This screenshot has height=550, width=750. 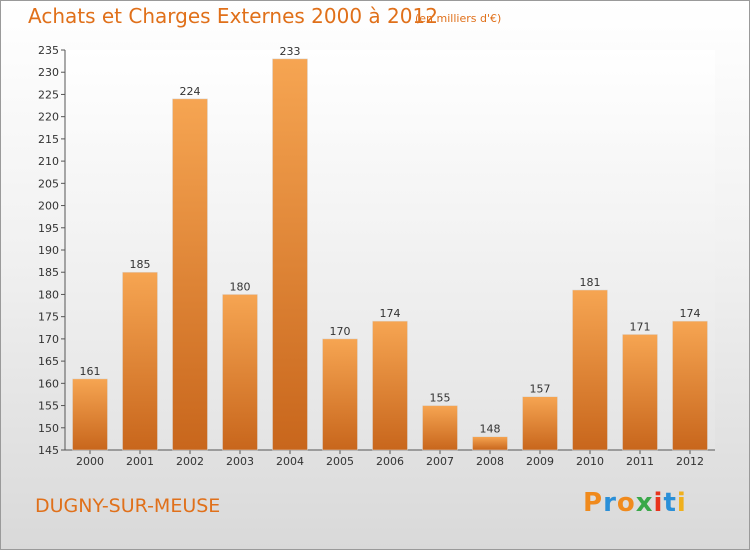 I want to click on data-label-2012: 174, so click(x=690, y=313).